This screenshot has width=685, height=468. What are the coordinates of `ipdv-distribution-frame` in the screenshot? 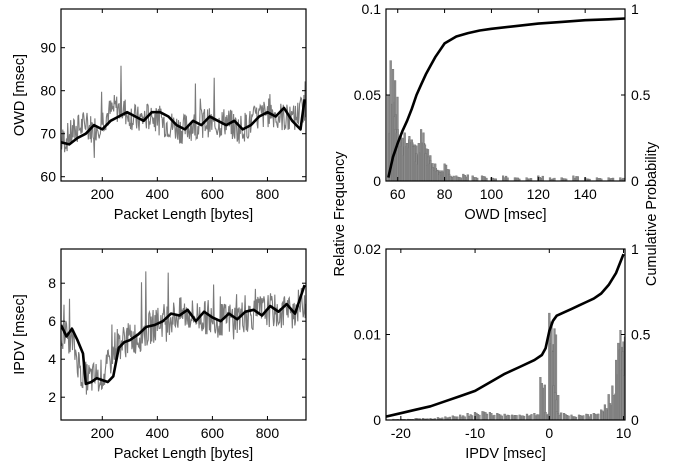 It's located at (505, 334).